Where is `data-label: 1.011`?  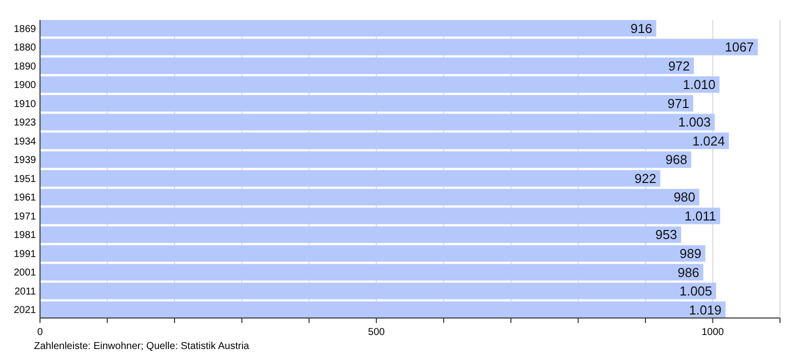 data-label: 1.011 is located at coordinates (700, 216).